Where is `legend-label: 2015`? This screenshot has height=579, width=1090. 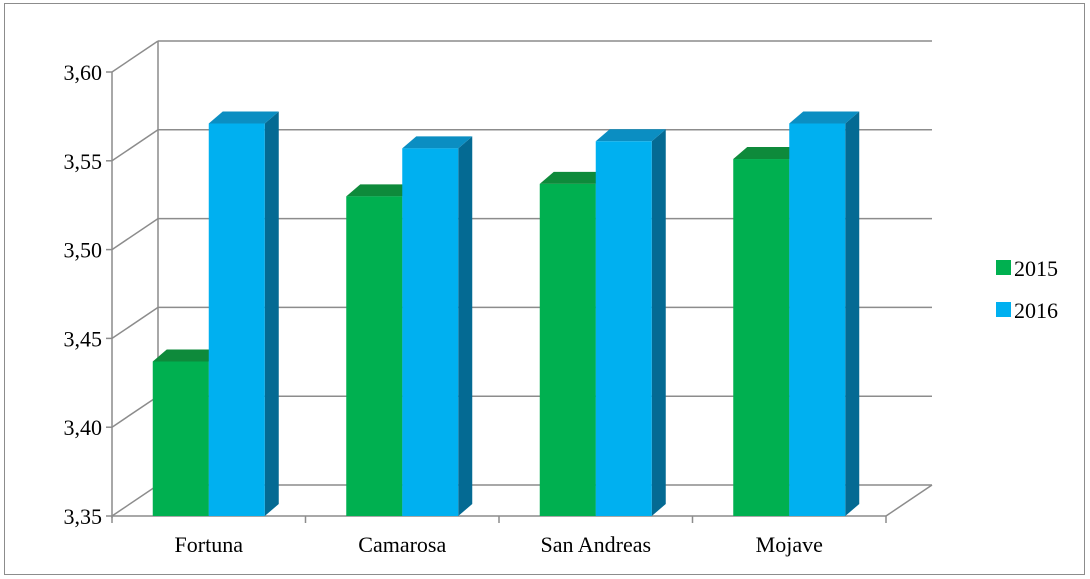 legend-label: 2015 is located at coordinates (1036, 268).